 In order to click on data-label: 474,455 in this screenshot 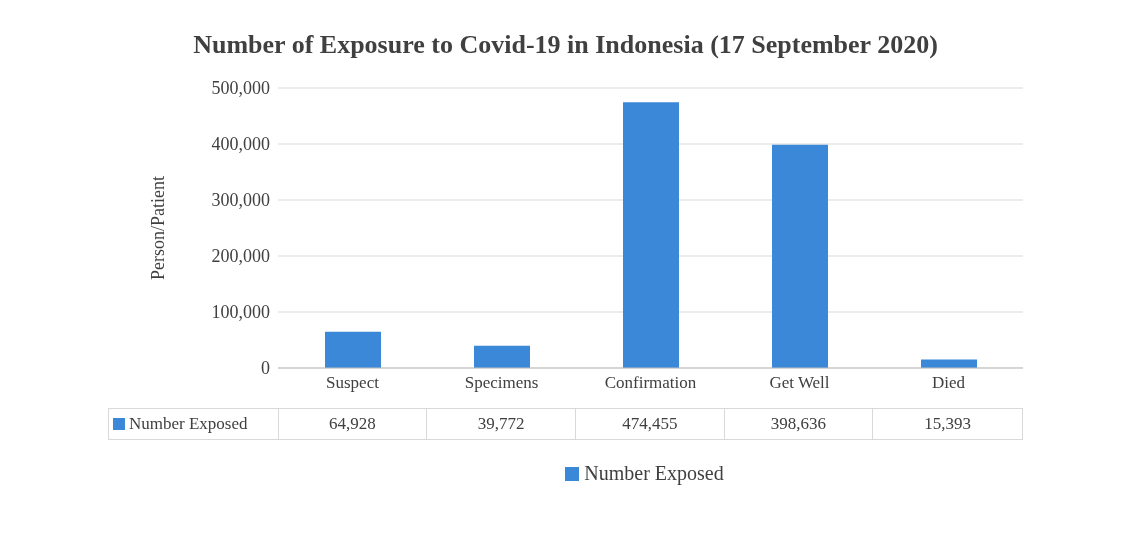, I will do `click(650, 424)`.